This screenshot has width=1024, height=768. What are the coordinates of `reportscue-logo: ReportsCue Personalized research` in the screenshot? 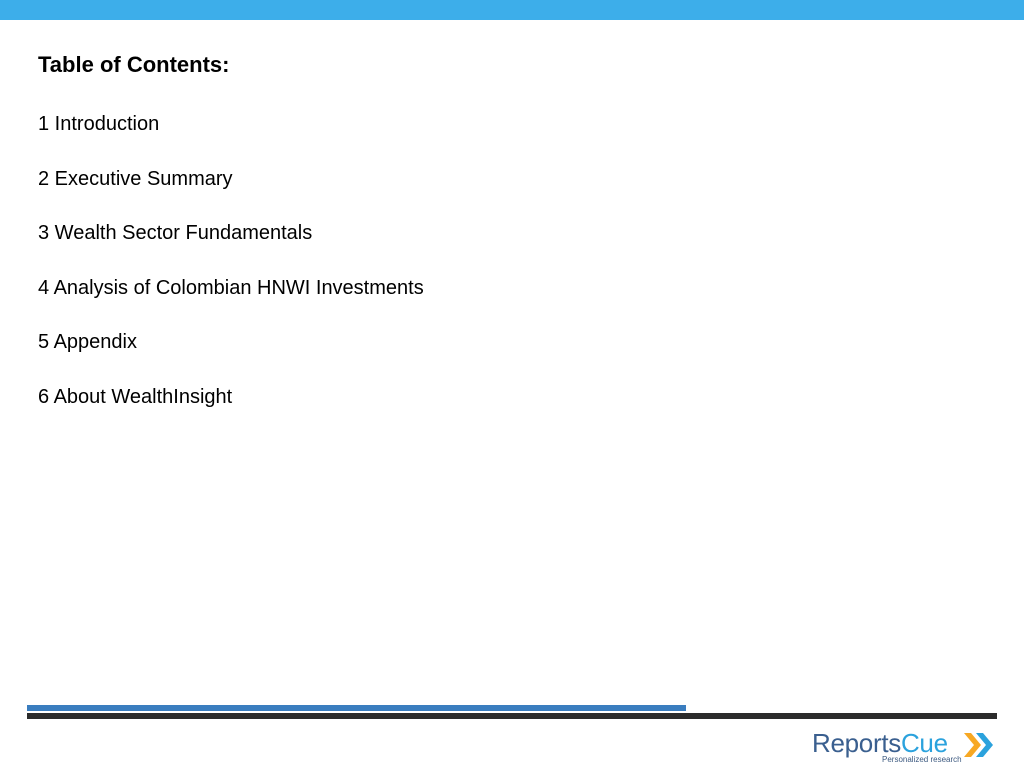 It's located at (907, 746).